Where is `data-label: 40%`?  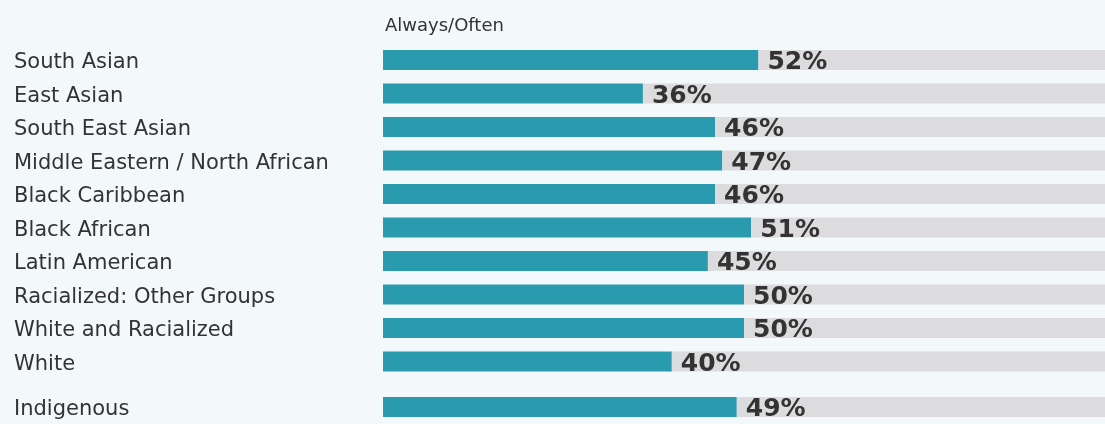 data-label: 40% is located at coordinates (710, 362).